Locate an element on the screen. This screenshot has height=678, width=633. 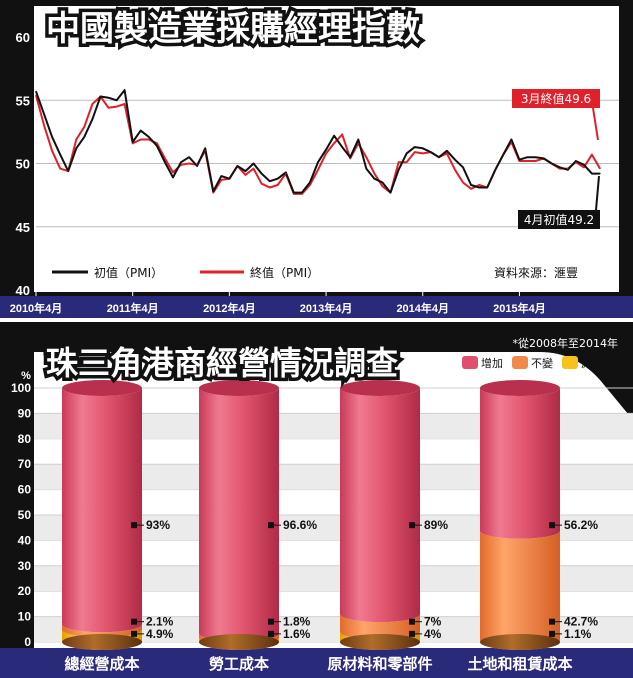
line-x-tick-label: 2012年4月 is located at coordinates (229, 308).